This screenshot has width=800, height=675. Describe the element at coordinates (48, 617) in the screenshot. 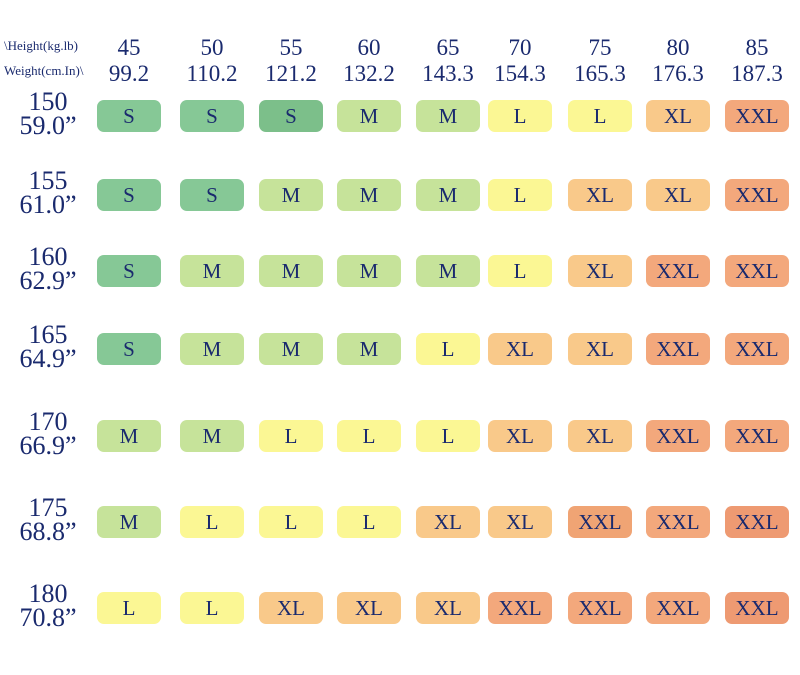

I see `row-height-in: 70.8”` at that location.